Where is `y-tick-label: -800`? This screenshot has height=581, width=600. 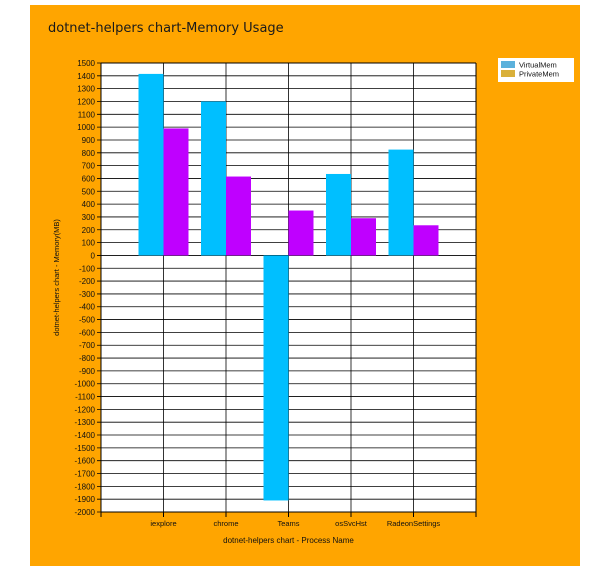 y-tick-label: -800 is located at coordinates (87, 358).